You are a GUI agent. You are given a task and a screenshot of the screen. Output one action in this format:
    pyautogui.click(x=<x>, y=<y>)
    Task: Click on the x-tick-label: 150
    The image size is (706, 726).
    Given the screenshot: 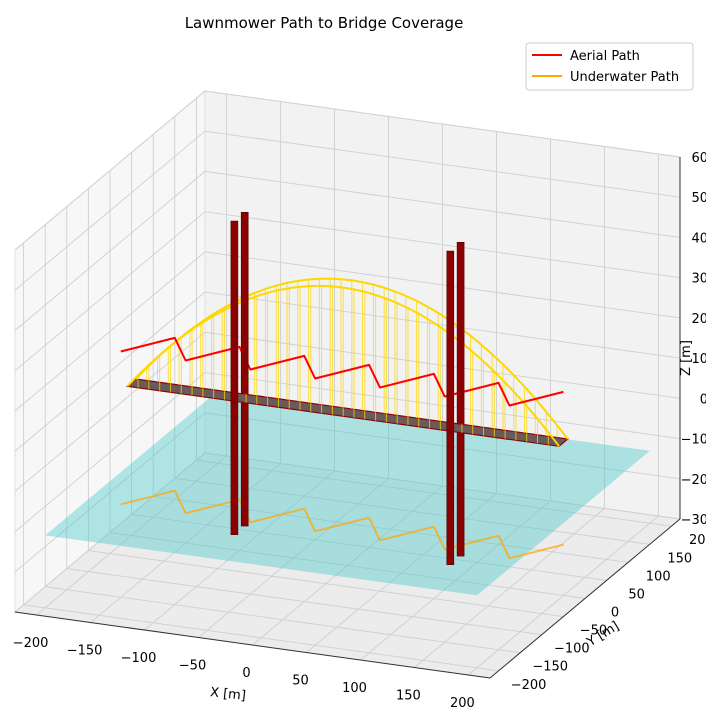 What is the action you would take?
    pyautogui.click(x=408, y=696)
    